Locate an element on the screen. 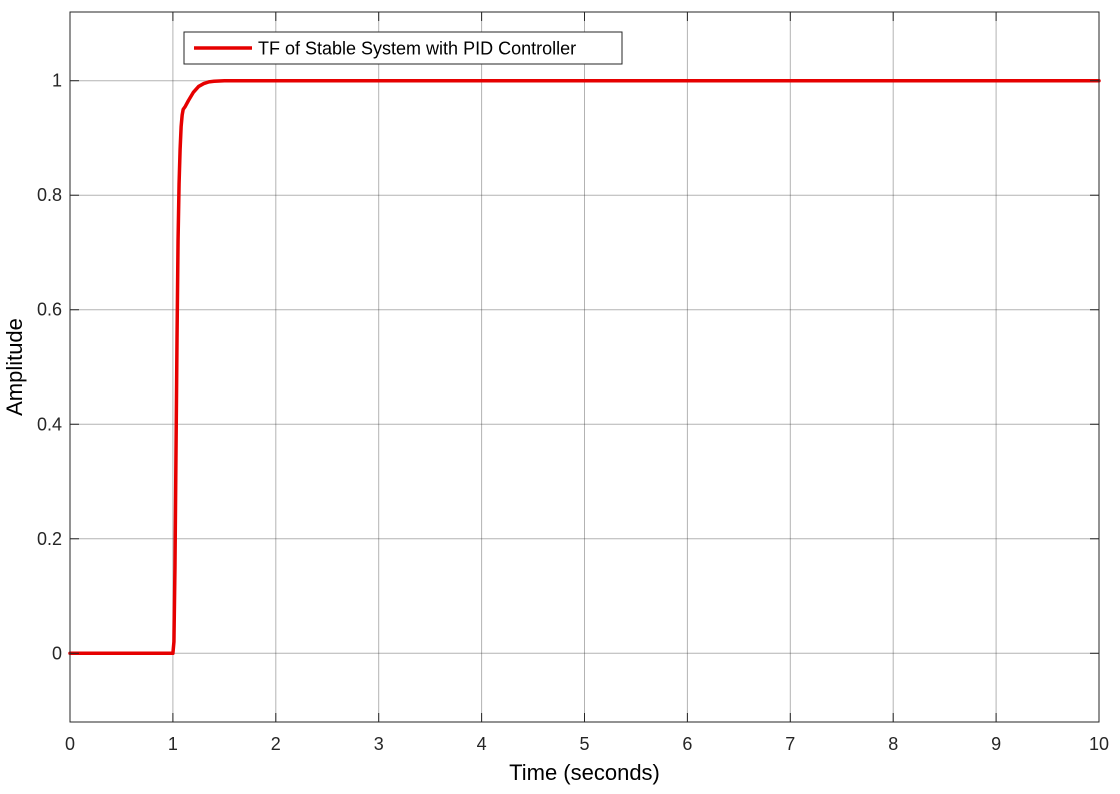 This screenshot has width=1120, height=794. x-tick-label: 2 is located at coordinates (276, 744).